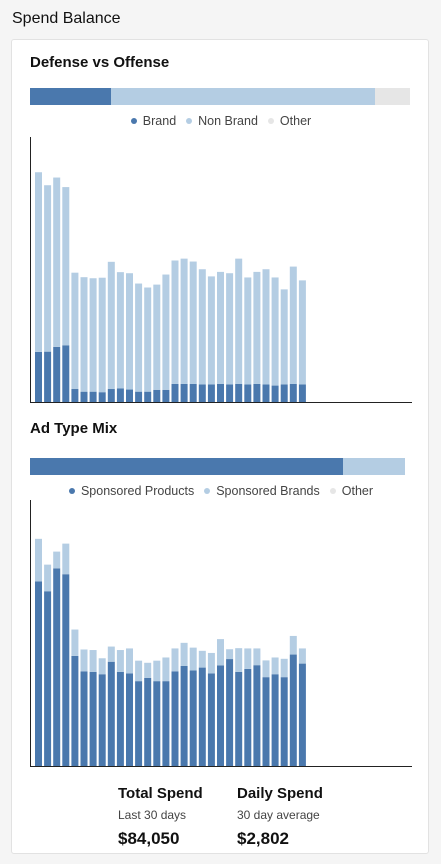 This screenshot has width=441, height=864. Describe the element at coordinates (222, 121) in the screenshot. I see `legend-item-non-brand: Non Brand` at that location.